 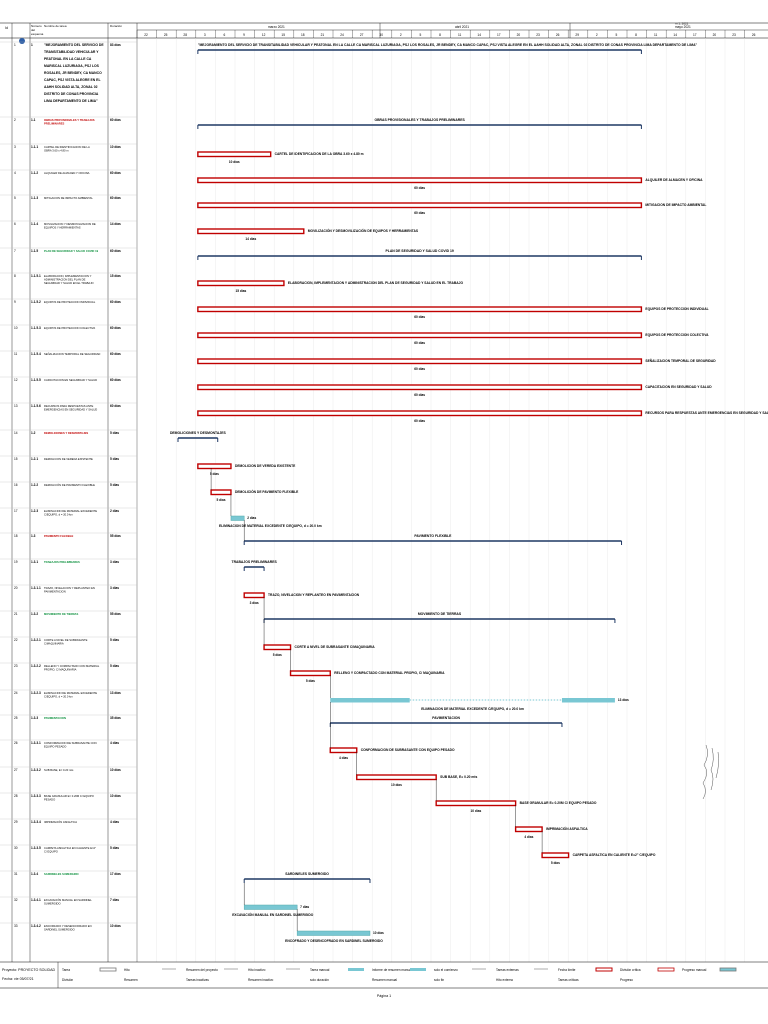 I want to click on day-label: 9, so click(x=244, y=35).